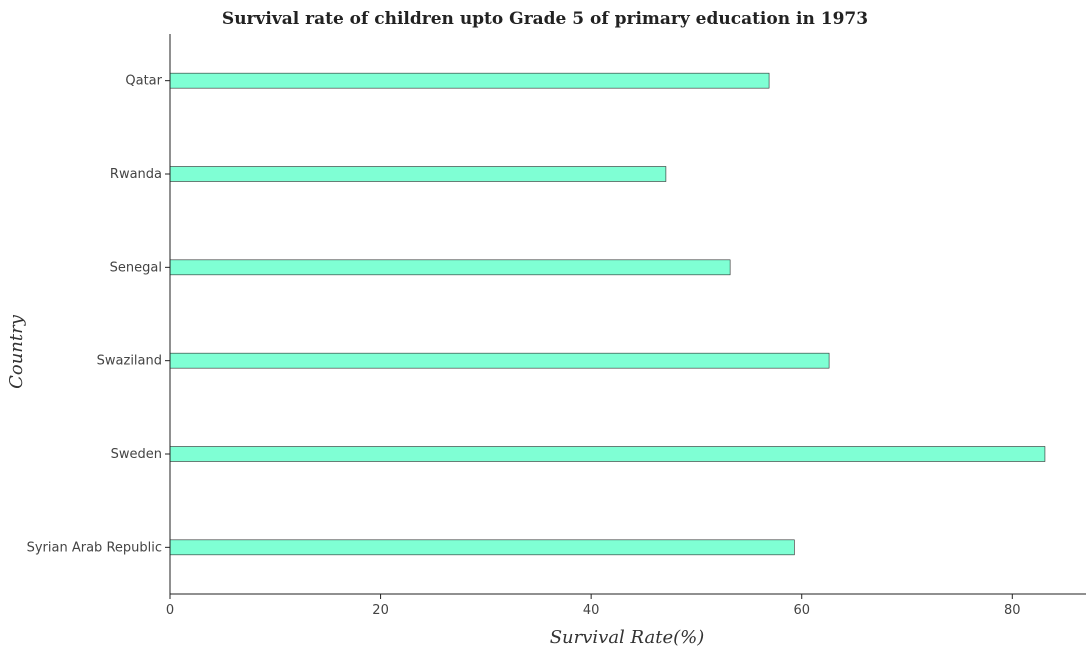 This screenshot has width=1091, height=650. What do you see at coordinates (170, 610) in the screenshot?
I see `x-tick-label: 0` at bounding box center [170, 610].